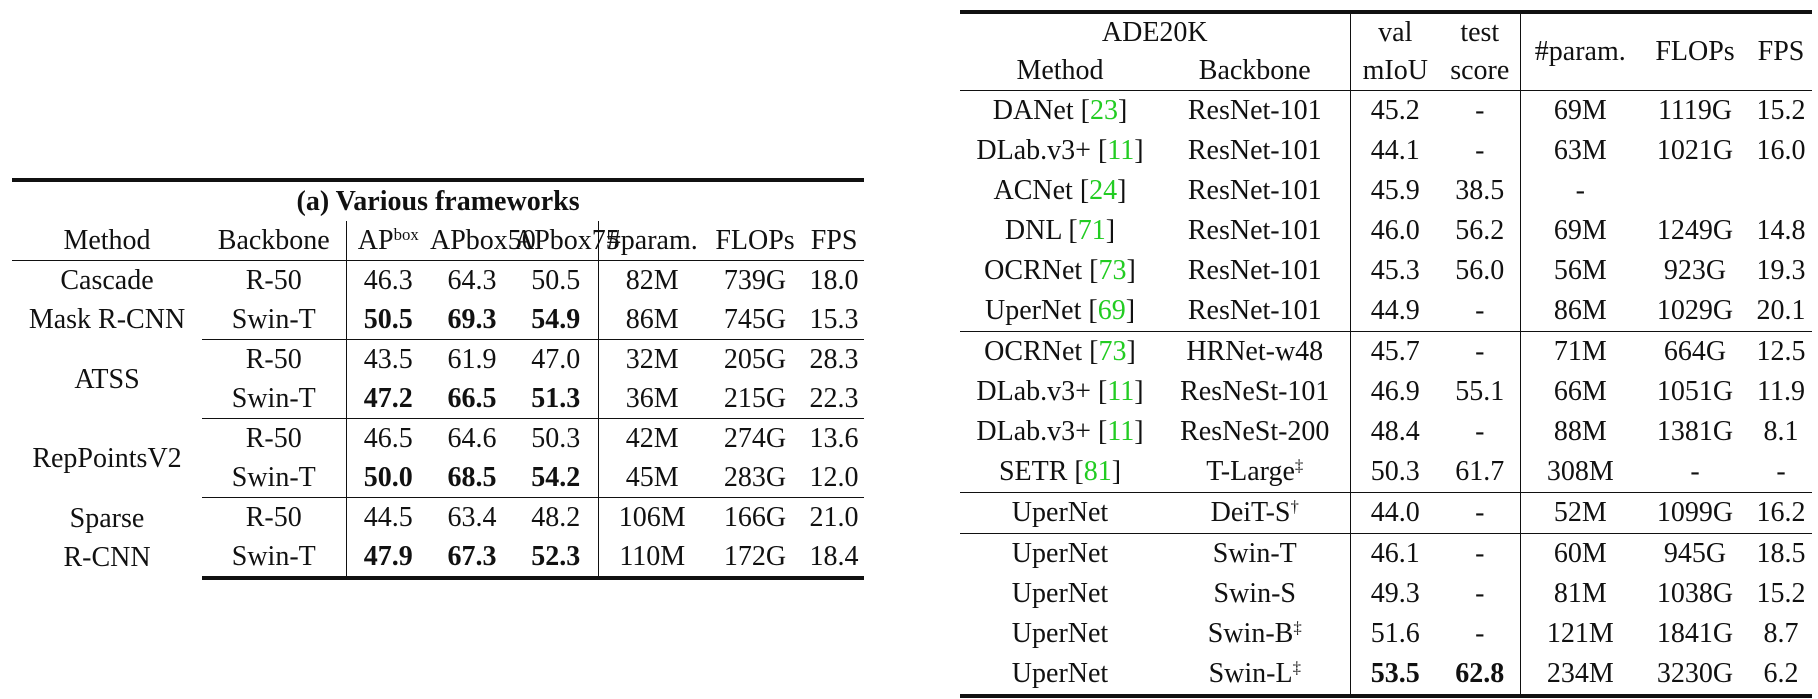  I want to click on ap50-cell: 69.3, so click(472, 320).